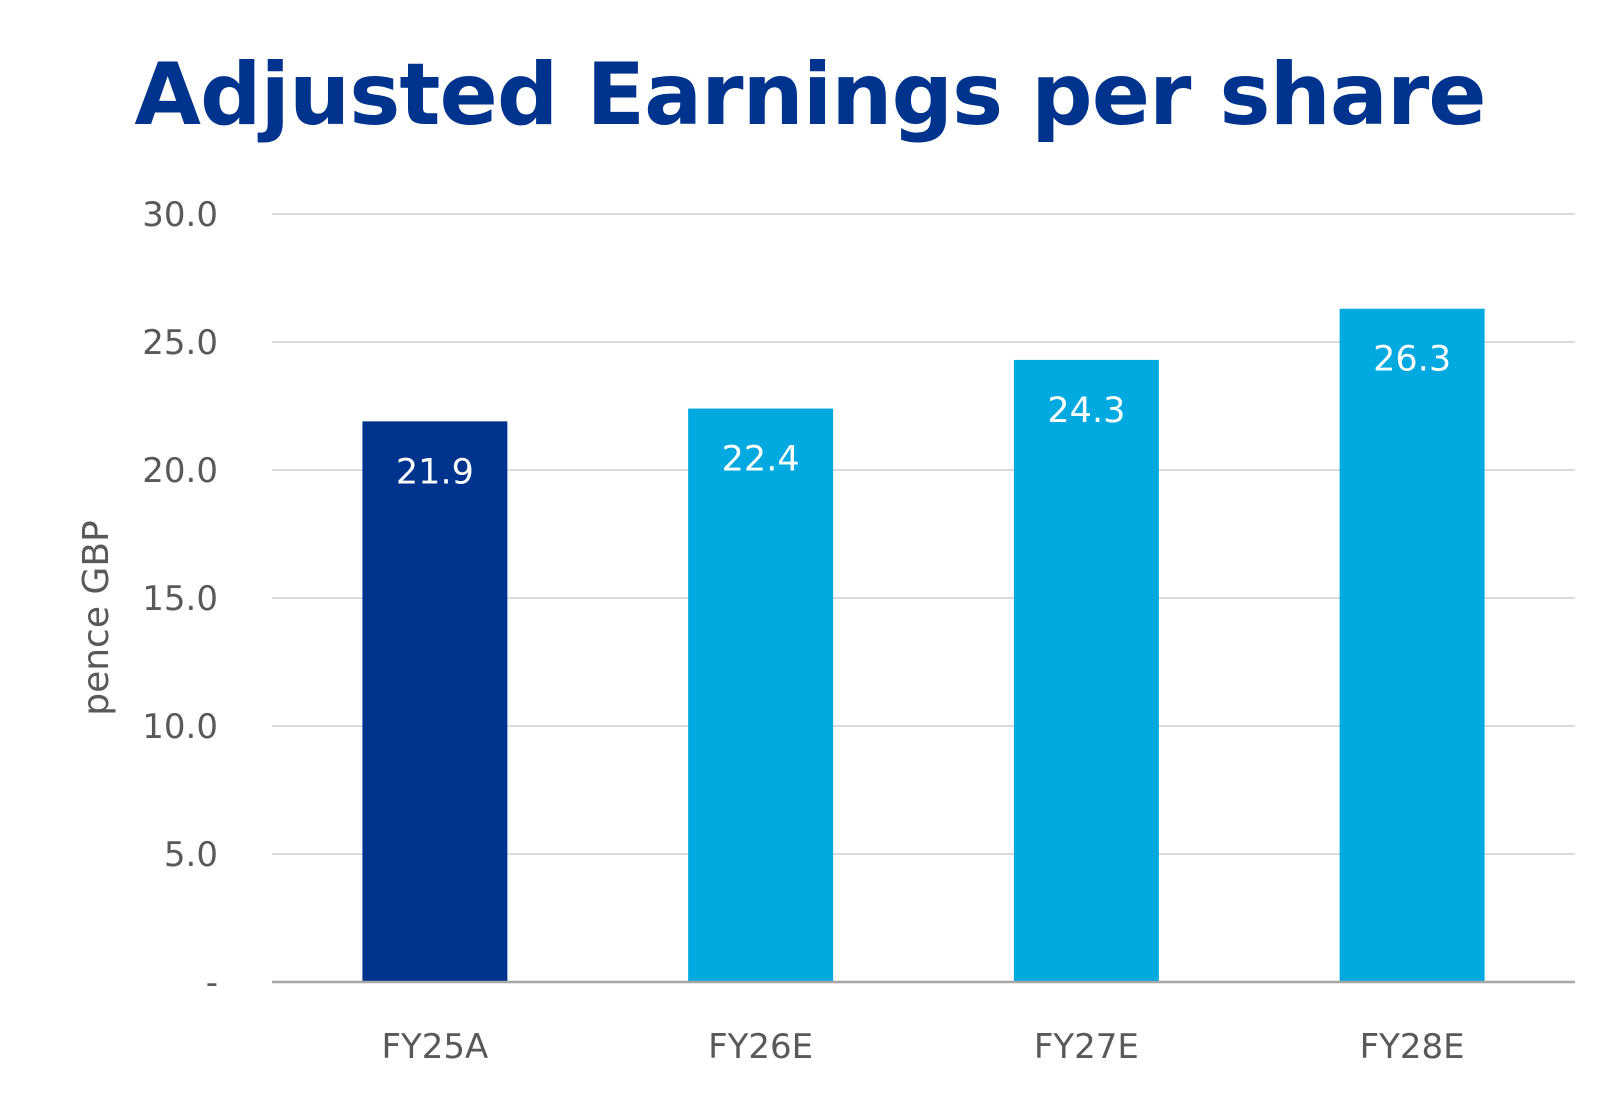  I want to click on y-tick-label: 30.0, so click(180, 215).